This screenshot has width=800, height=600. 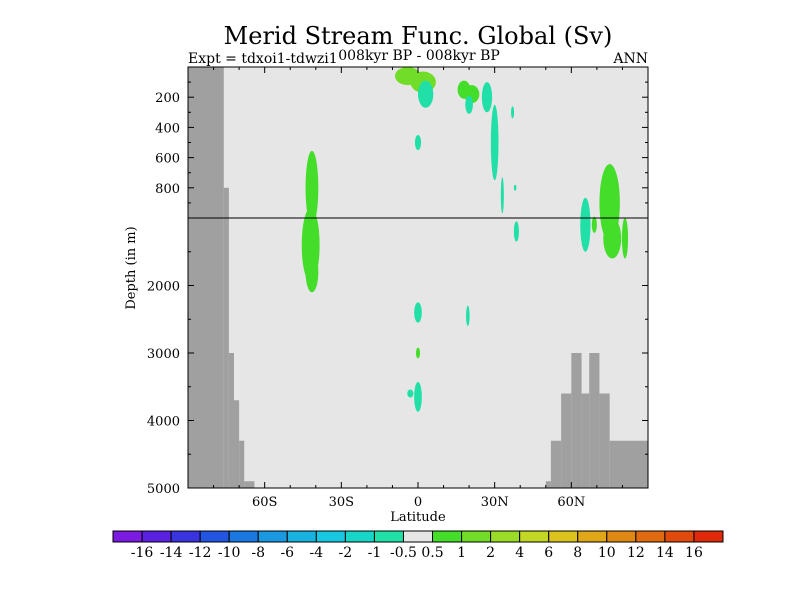 I want to click on colorbar-label: 16, so click(x=694, y=553).